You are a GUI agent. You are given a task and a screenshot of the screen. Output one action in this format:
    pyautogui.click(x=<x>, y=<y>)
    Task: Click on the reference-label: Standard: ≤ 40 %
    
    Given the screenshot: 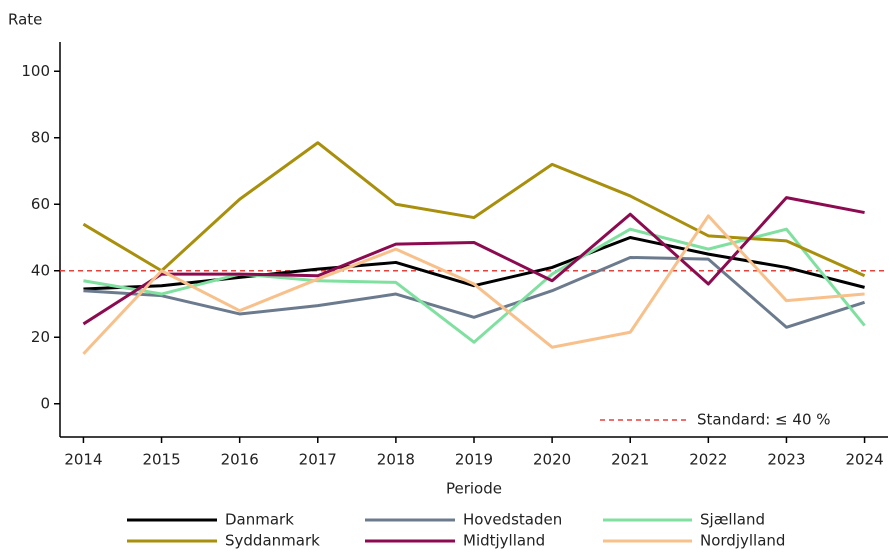 What is the action you would take?
    pyautogui.click(x=764, y=420)
    